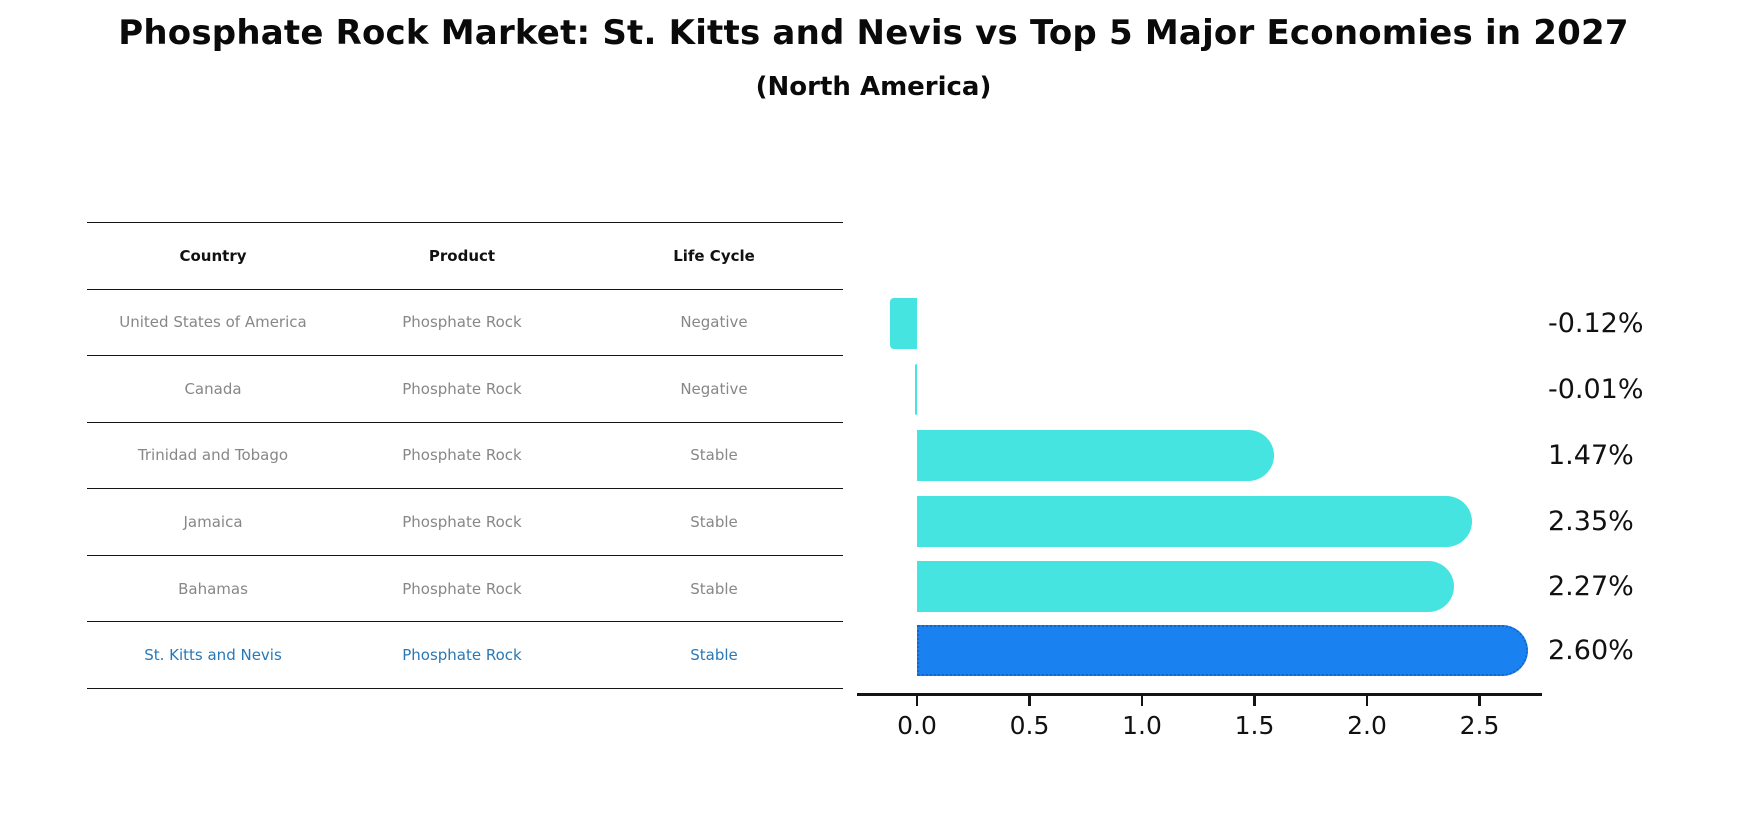 The height and width of the screenshot is (823, 1747). Describe the element at coordinates (213, 455) in the screenshot. I see `cell-country: Trinidad and Tobago` at that location.